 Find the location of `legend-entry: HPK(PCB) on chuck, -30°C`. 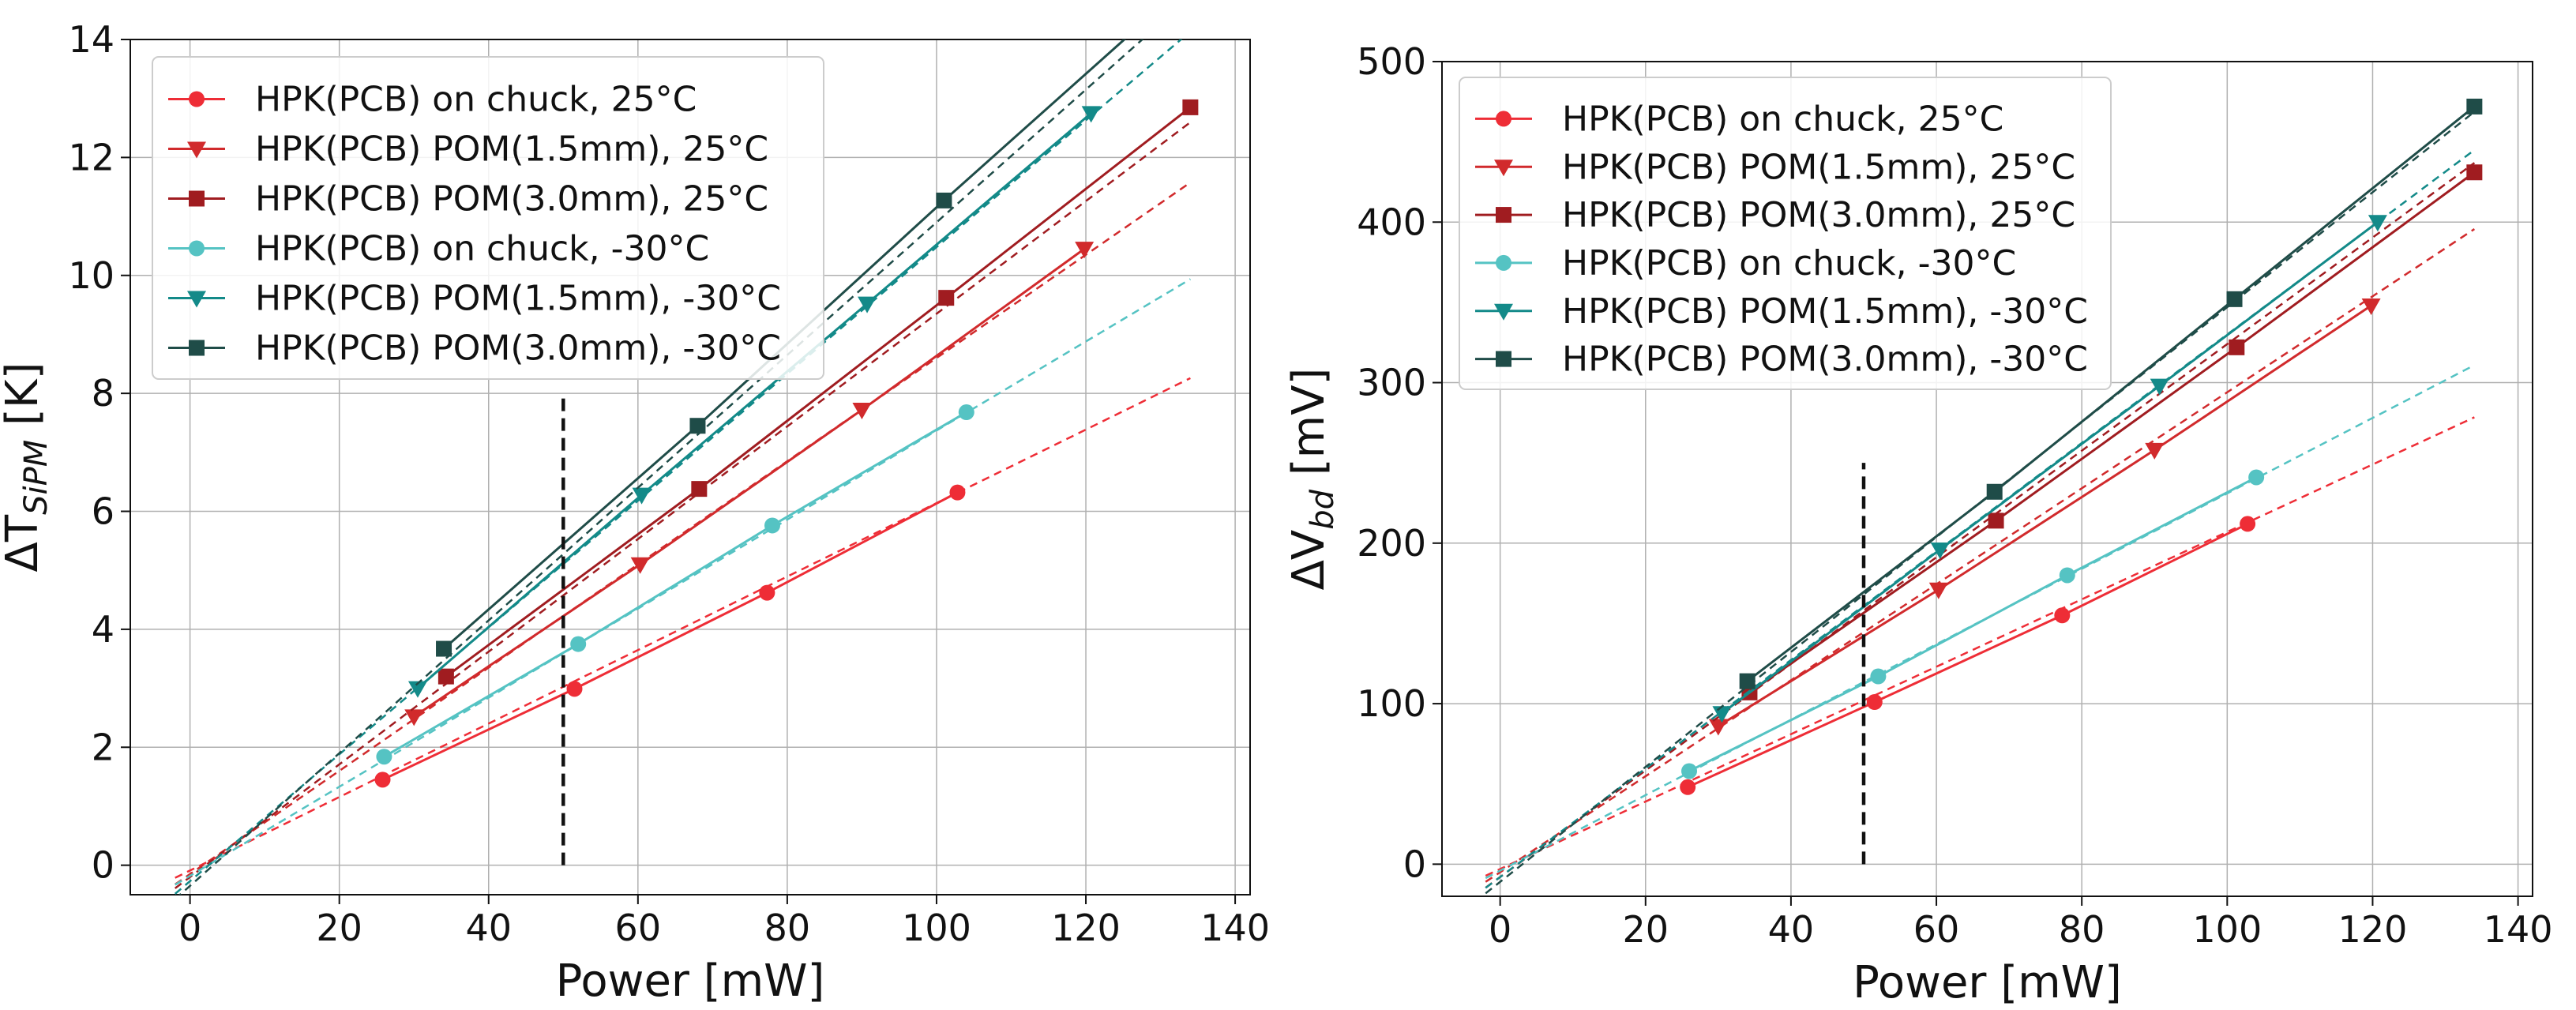

legend-entry: HPK(PCB) on chuck, -30°C is located at coordinates (1789, 263).